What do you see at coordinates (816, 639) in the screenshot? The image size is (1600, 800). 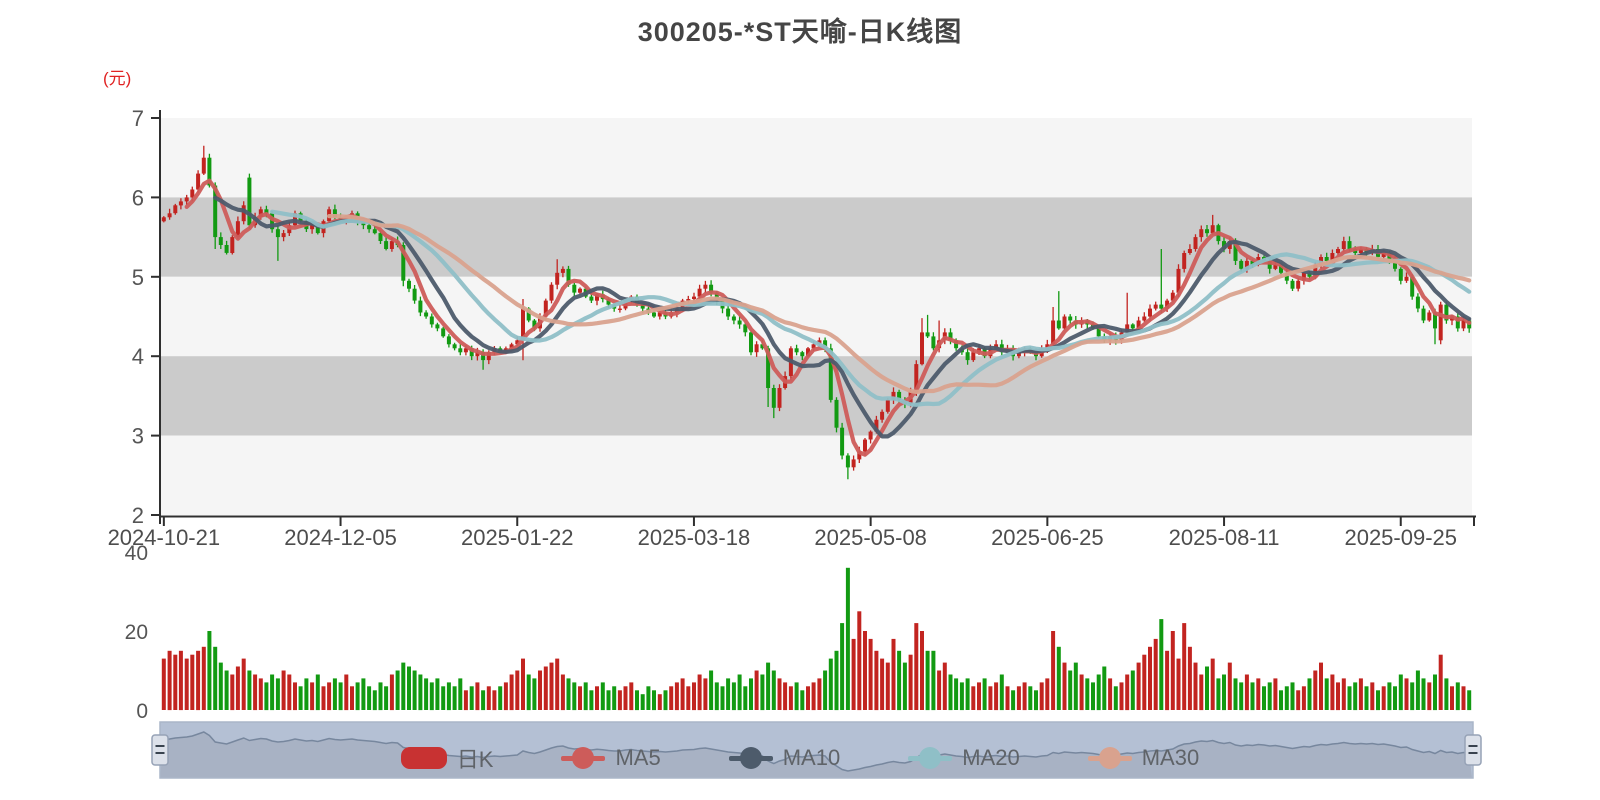 I see `volume-series` at bounding box center [816, 639].